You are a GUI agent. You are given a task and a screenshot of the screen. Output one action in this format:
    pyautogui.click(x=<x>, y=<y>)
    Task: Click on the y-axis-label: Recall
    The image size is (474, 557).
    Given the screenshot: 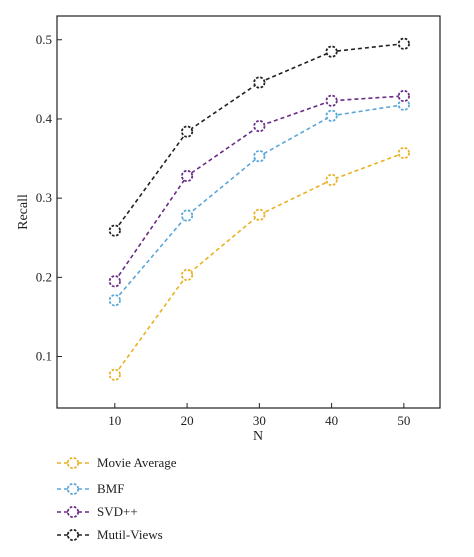 What is the action you would take?
    pyautogui.click(x=23, y=212)
    